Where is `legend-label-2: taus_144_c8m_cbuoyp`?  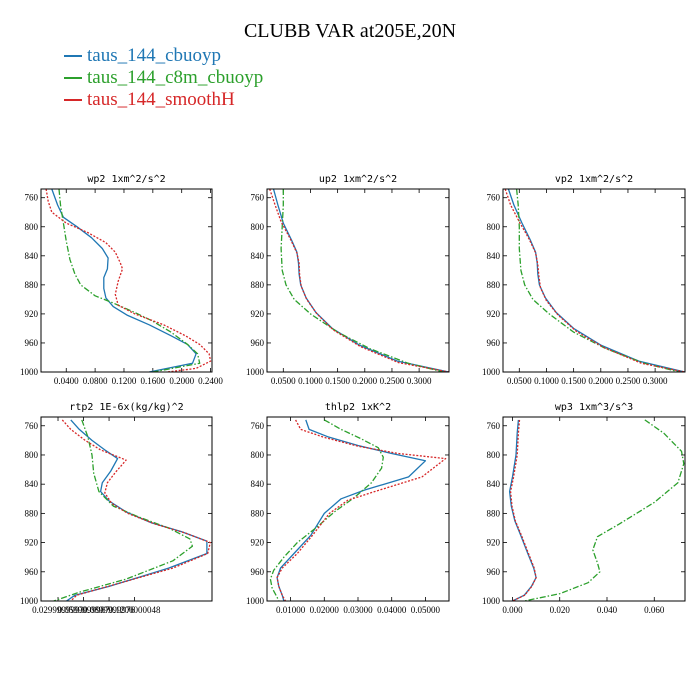 legend-label-2: taus_144_c8m_cbuoyp is located at coordinates (175, 77).